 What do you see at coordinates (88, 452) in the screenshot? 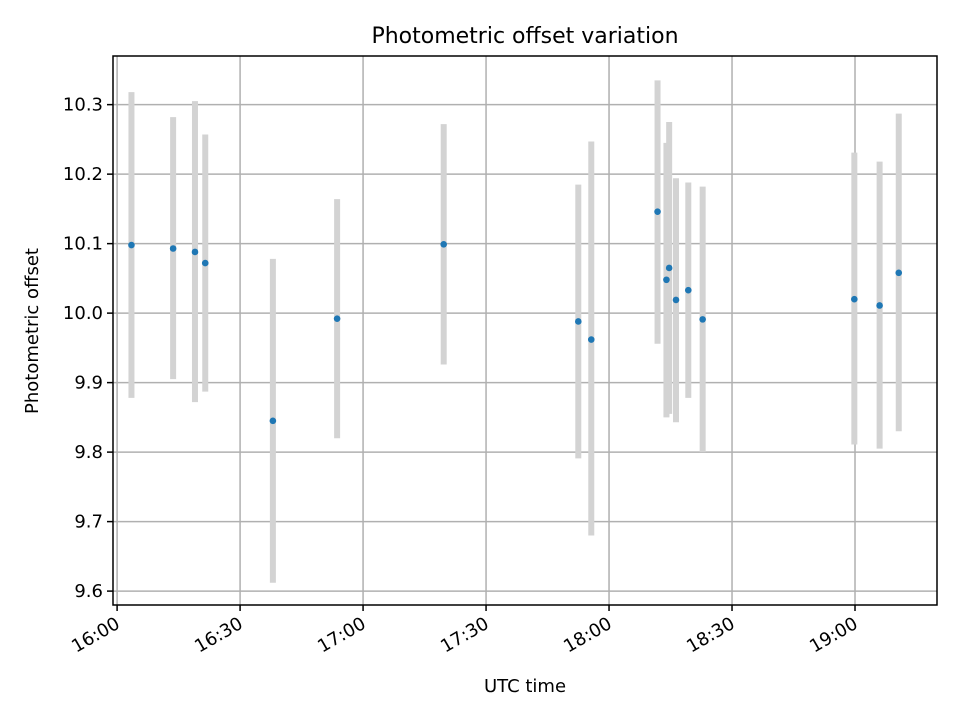
I see `y-tick-label: 9.8` at bounding box center [88, 452].